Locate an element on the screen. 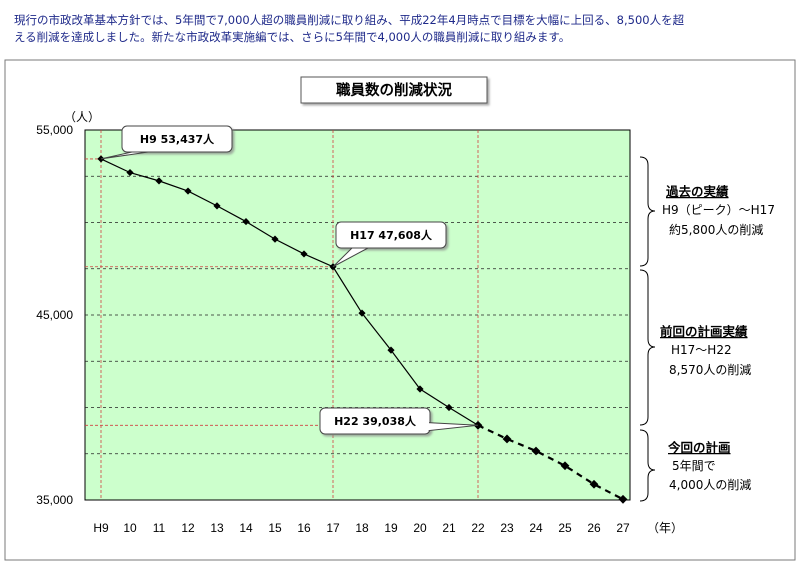  side-note-line: 4,000人の削減 is located at coordinates (710, 484).